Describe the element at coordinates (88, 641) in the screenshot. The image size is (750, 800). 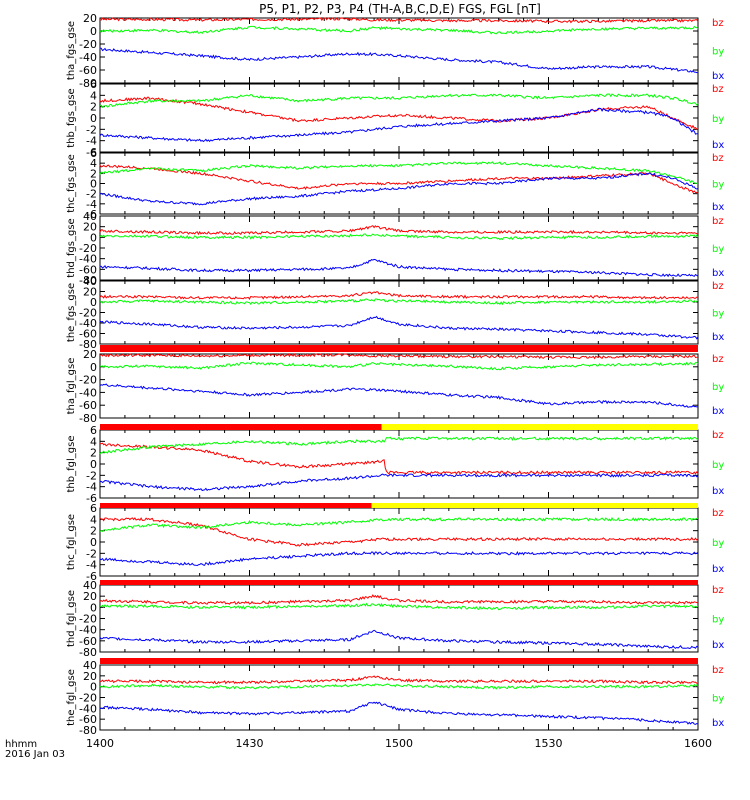
I see `y-tick-label: -60` at that location.